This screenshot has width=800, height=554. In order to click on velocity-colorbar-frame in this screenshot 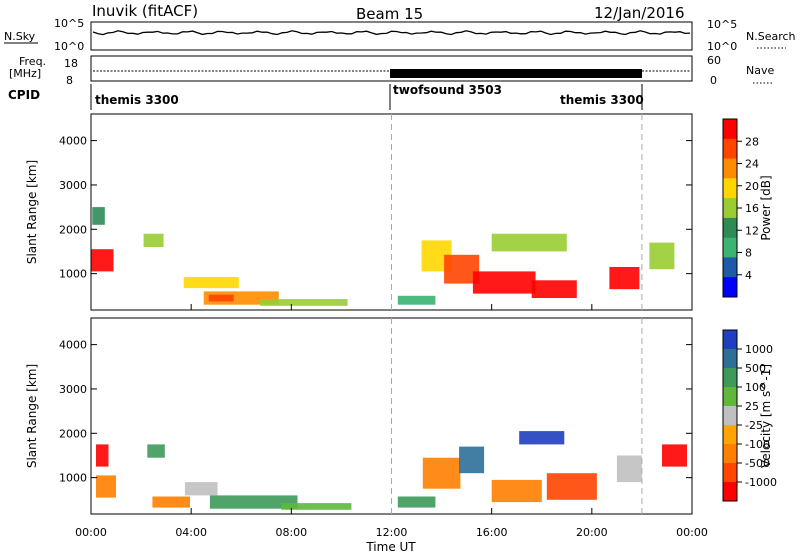, I will do `click(730, 415)`.